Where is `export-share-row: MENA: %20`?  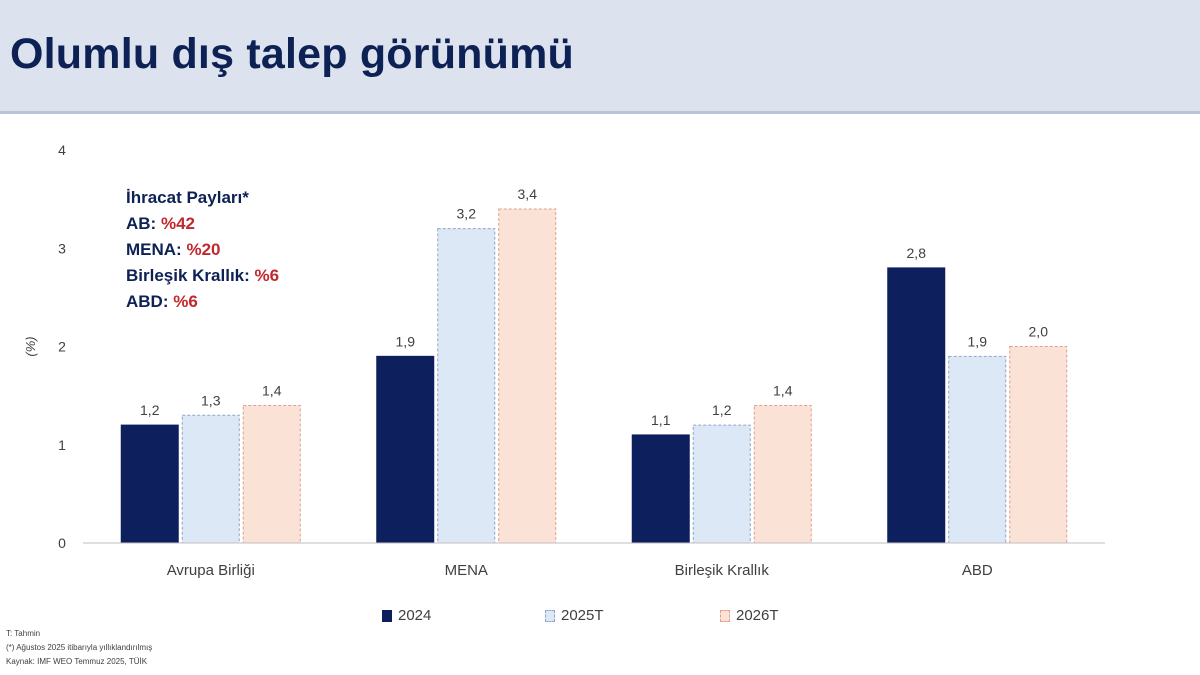
export-share-row: MENA: %20 is located at coordinates (202, 250).